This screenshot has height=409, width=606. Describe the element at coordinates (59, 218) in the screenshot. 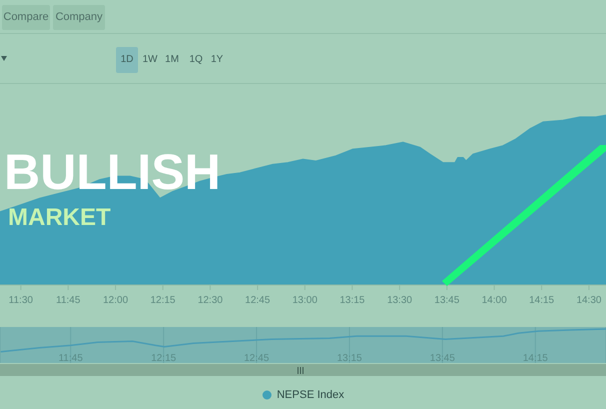

I see `annotation: MARKET` at that location.